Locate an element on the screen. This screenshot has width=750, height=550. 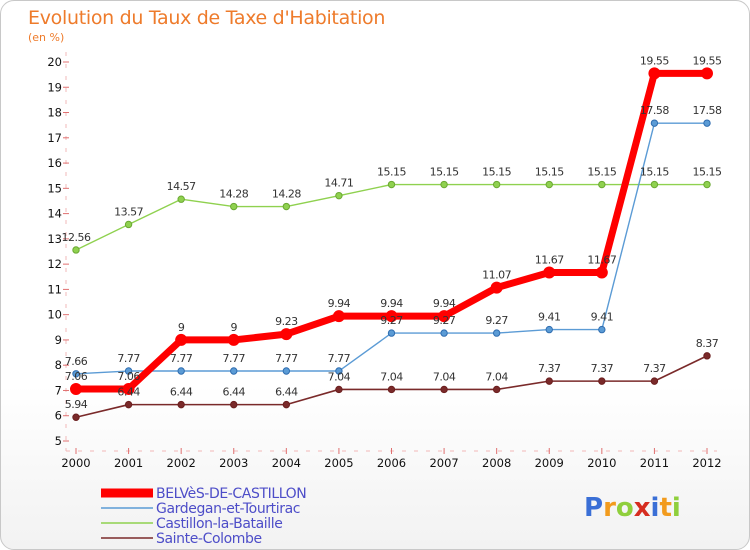
data-label-sainte-colombe: 8.37 is located at coordinates (707, 343).